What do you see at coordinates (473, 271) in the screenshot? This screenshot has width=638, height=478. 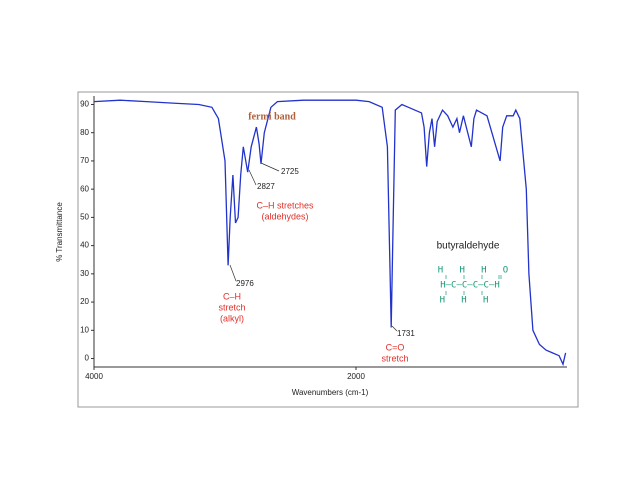 I see `molecule-row: H H H O` at bounding box center [473, 271].